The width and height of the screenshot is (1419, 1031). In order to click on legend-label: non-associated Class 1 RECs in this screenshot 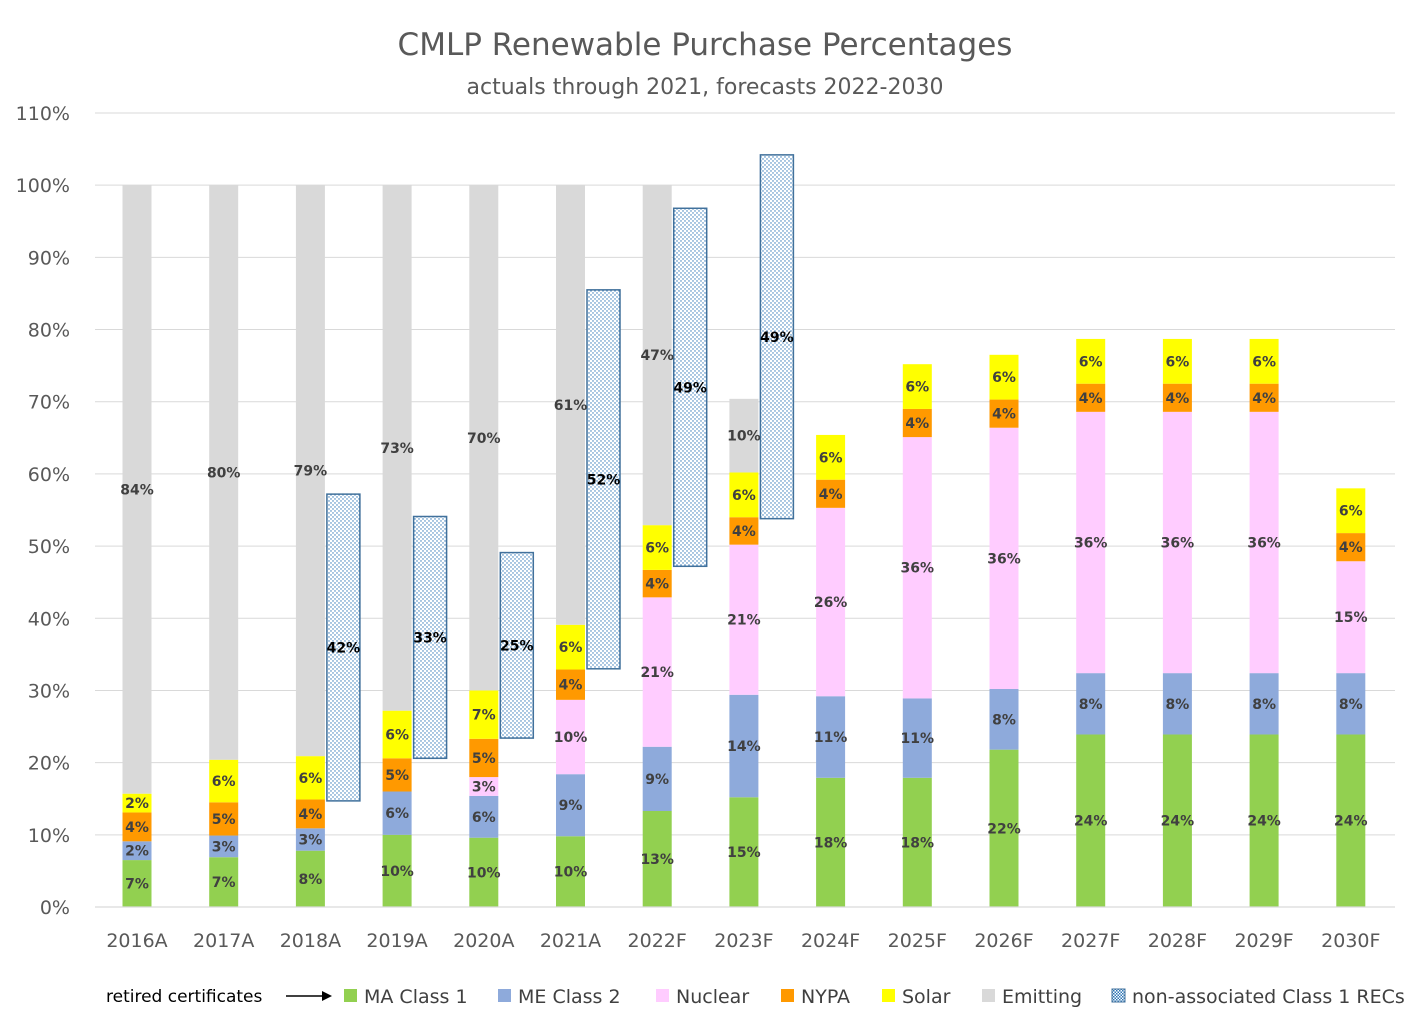, I will do `click(1268, 997)`.